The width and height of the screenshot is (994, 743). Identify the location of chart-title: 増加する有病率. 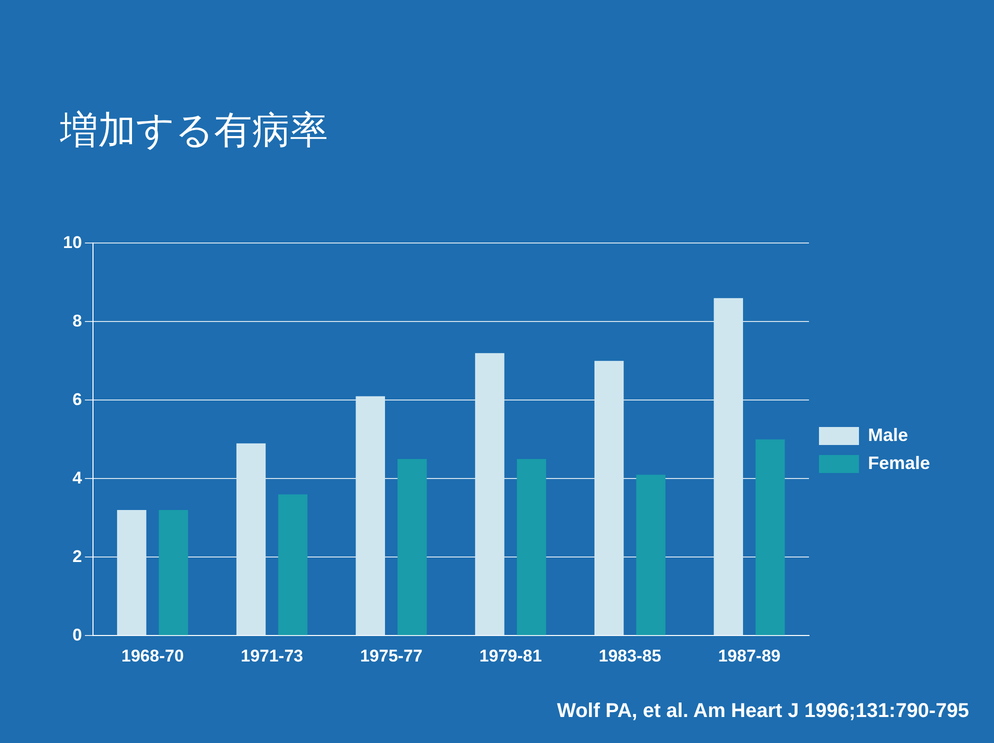
(194, 130).